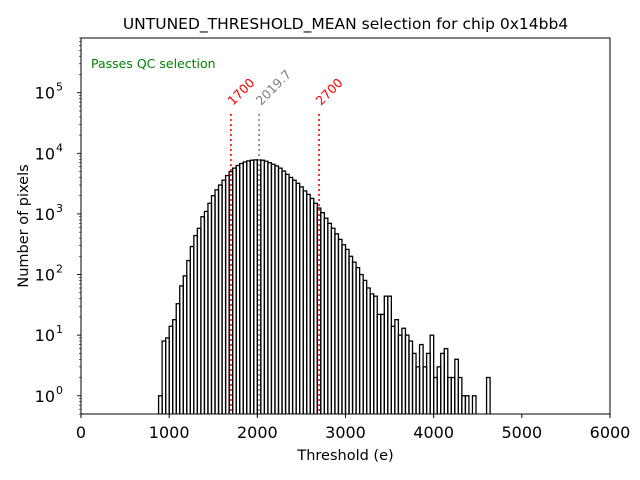  Describe the element at coordinates (59, 87) in the screenshot. I see `y-tick-exponent: 5` at that location.